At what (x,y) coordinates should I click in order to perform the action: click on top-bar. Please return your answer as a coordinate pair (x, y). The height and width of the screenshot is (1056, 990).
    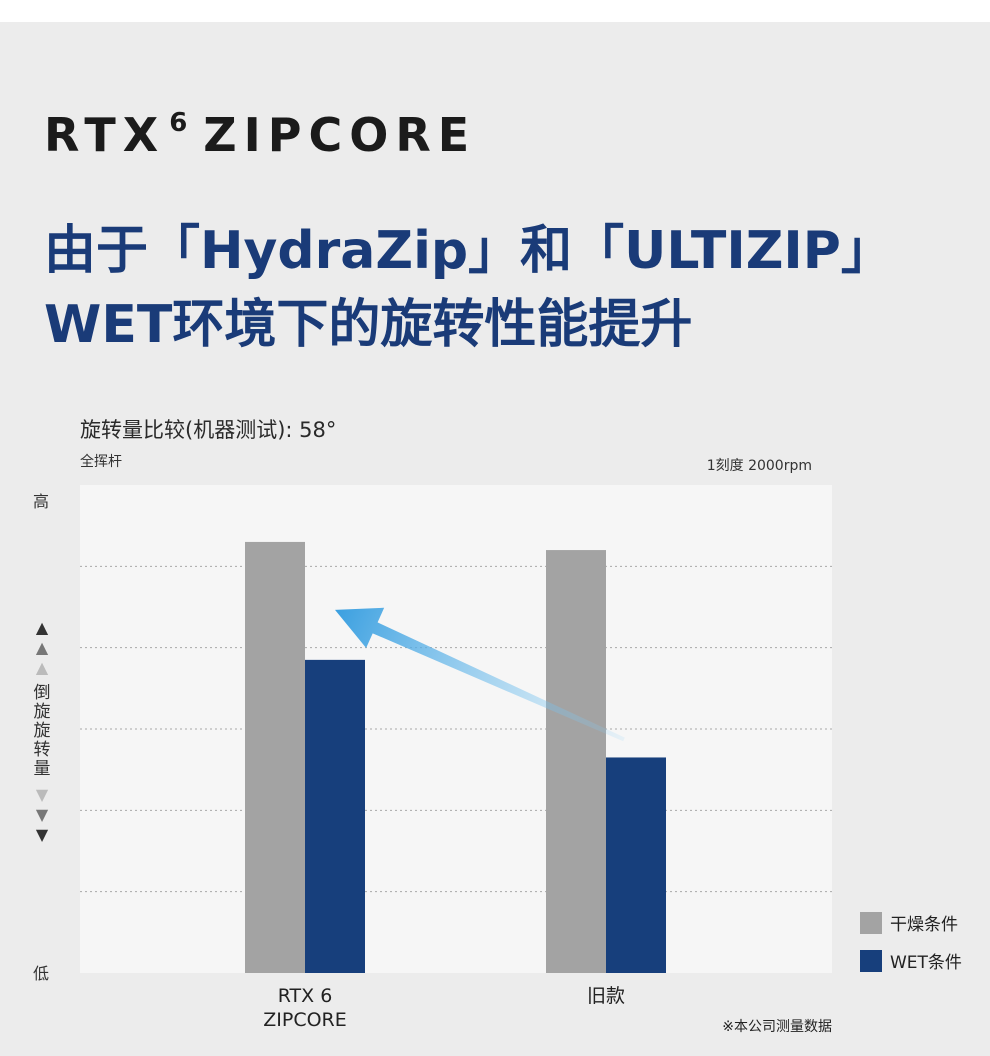
    Looking at the image, I should click on (495, 11).